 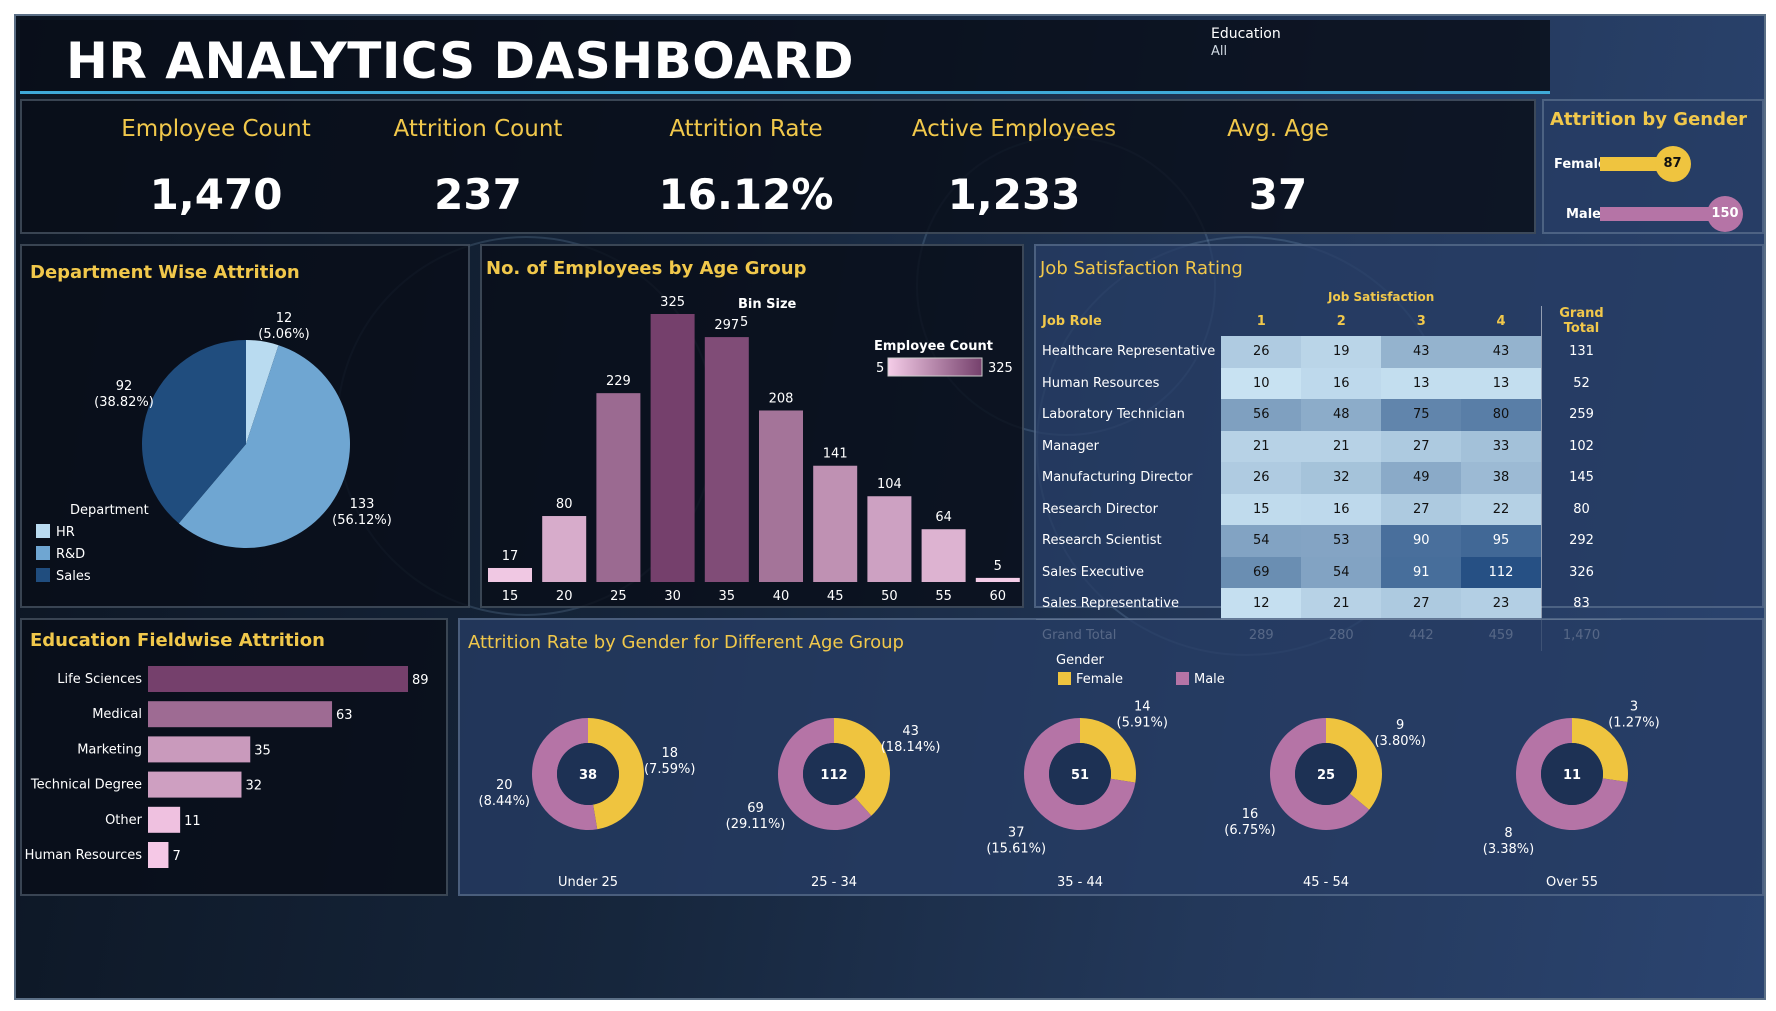 I want to click on row-total-cell: 292, so click(x=1581, y=541).